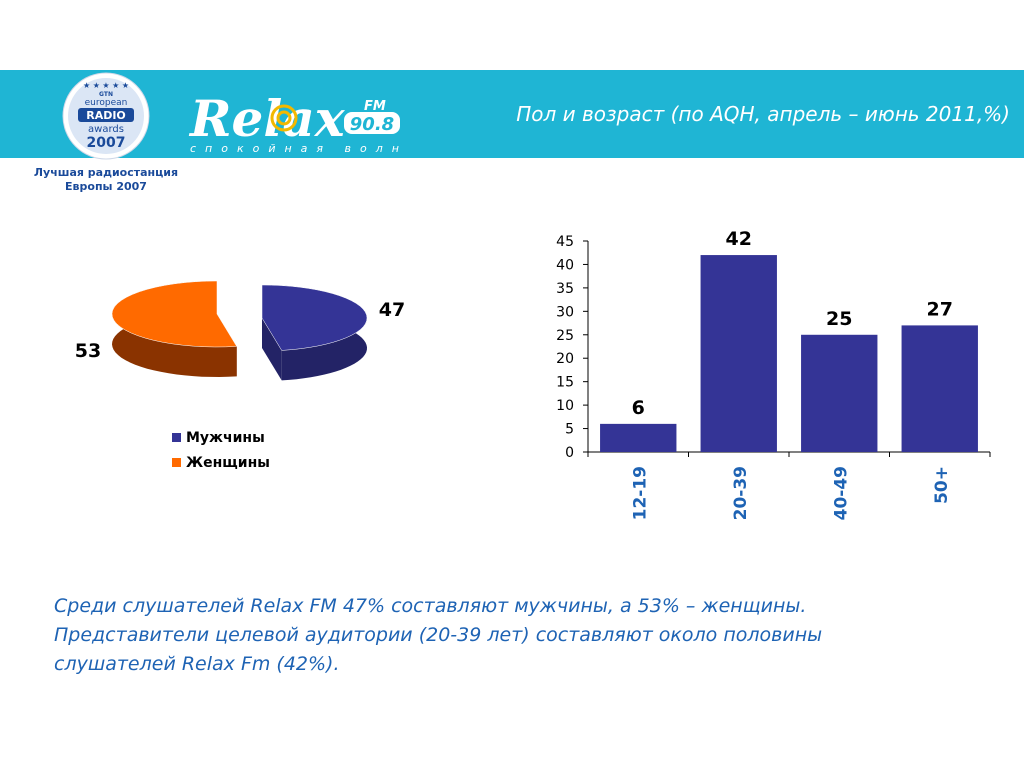 The width and height of the screenshot is (1024, 768). I want to click on svg-text: european, so click(106, 103).